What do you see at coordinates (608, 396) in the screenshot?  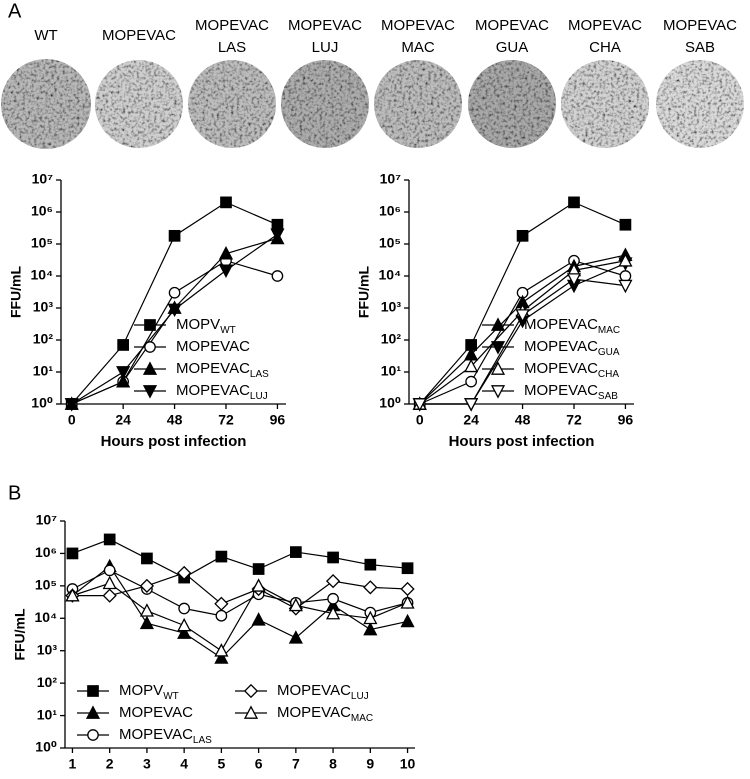 I see `legend-subscript: SAB` at bounding box center [608, 396].